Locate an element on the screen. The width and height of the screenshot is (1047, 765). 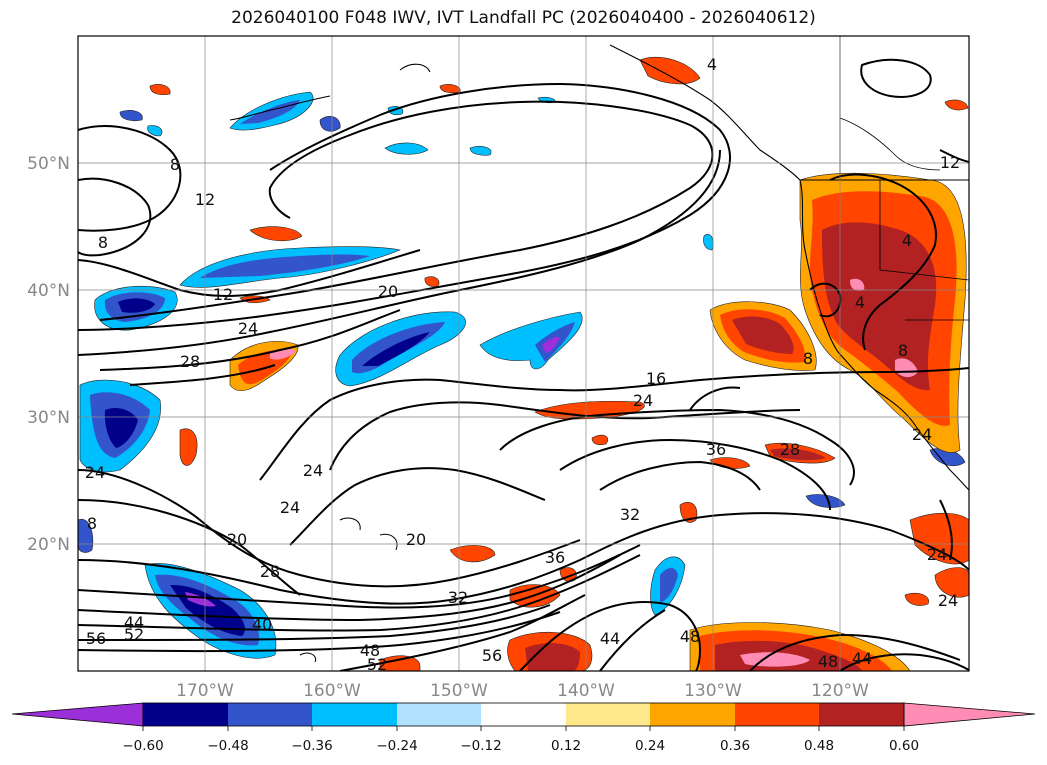
lat-label: 50°N is located at coordinates (48, 164).